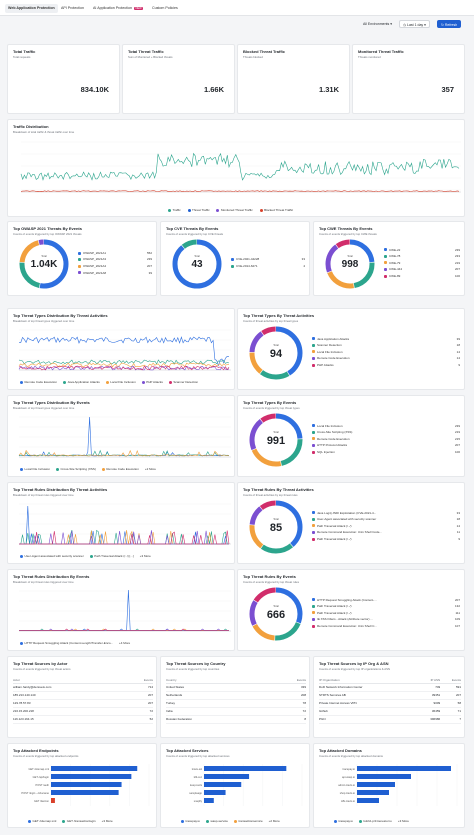  I want to click on table-cell: Turkey, so click(218, 703).